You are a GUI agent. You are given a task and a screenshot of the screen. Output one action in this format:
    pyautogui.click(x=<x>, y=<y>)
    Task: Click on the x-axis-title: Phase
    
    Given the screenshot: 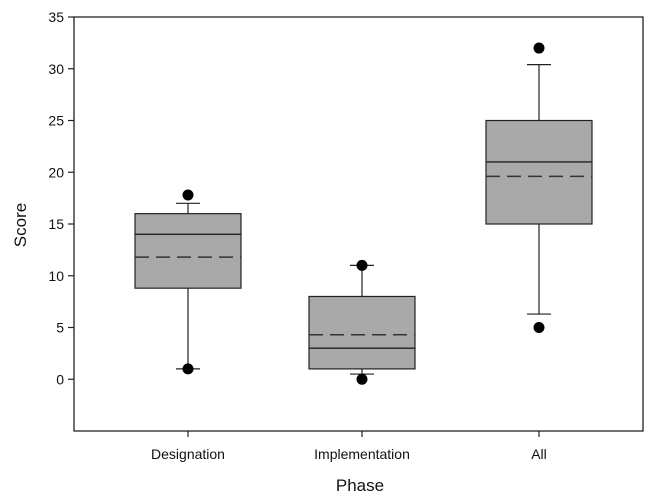 What is the action you would take?
    pyautogui.click(x=360, y=485)
    